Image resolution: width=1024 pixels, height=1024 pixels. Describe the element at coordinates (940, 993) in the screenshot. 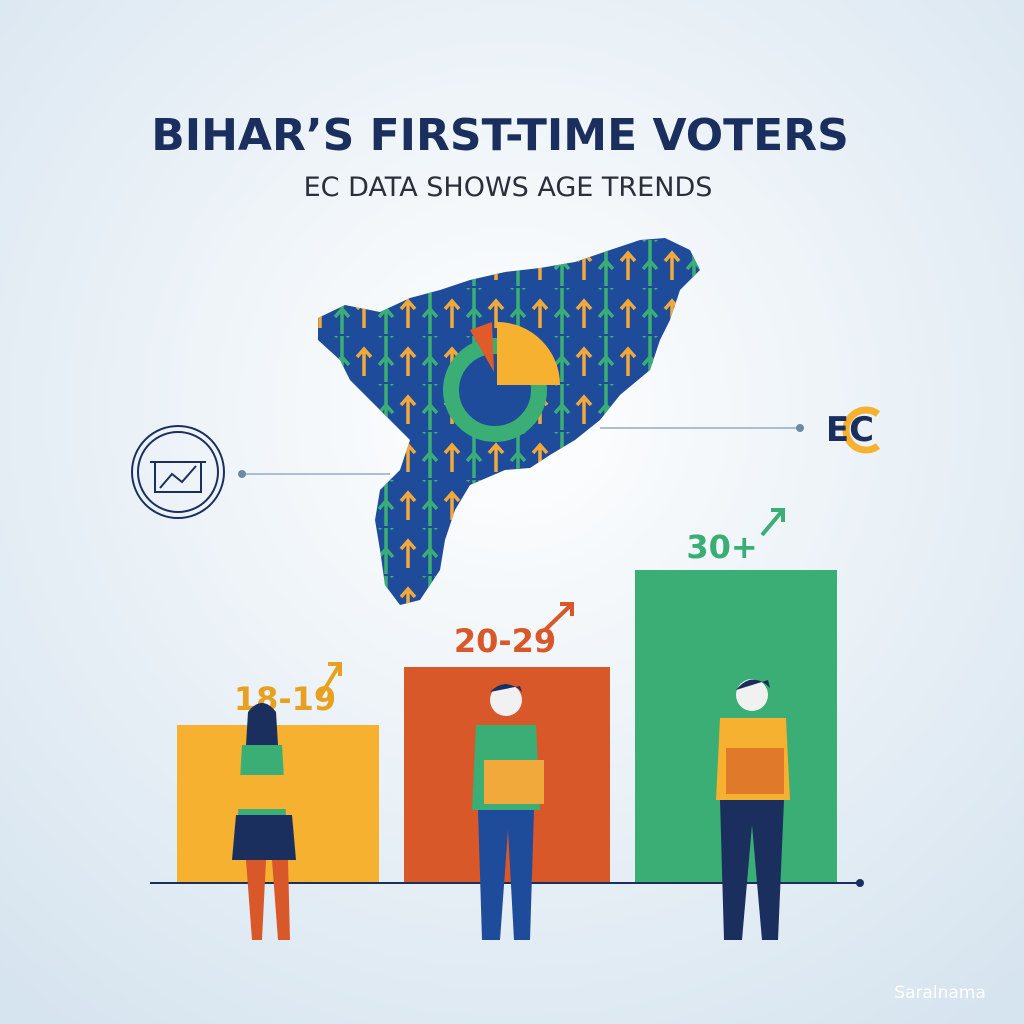

I see `watermark: Saralnama` at that location.